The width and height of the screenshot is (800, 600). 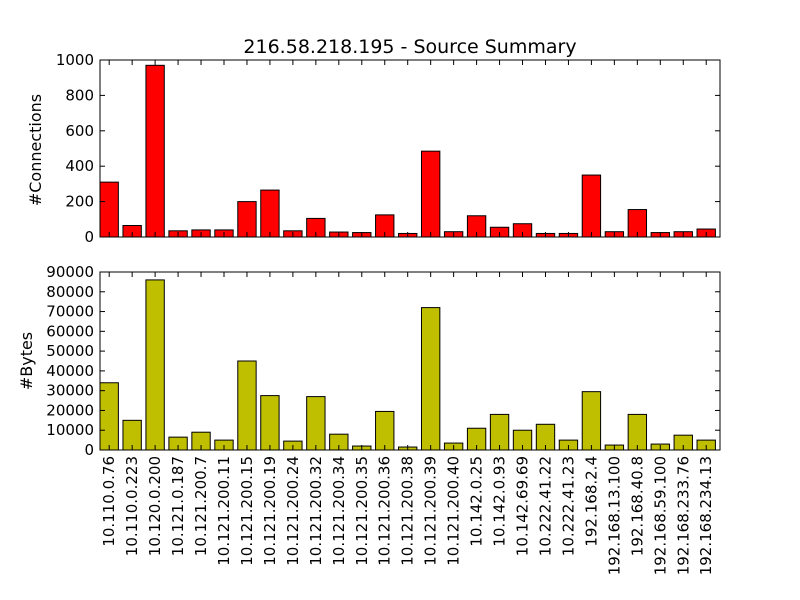 What do you see at coordinates (70, 331) in the screenshot?
I see `bytes-y-tick-label-6: 60000` at bounding box center [70, 331].